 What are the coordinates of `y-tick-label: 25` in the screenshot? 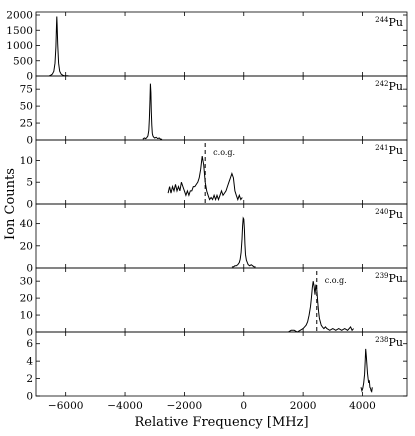 It's located at (26, 124).